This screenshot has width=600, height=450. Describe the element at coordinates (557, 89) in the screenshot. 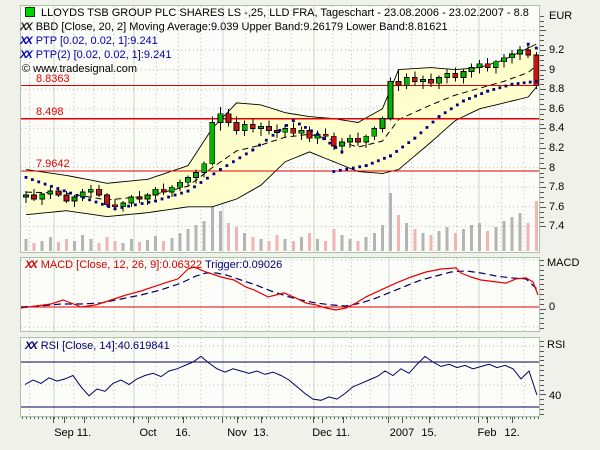

I see `price-tick-label: 8.8` at that location.